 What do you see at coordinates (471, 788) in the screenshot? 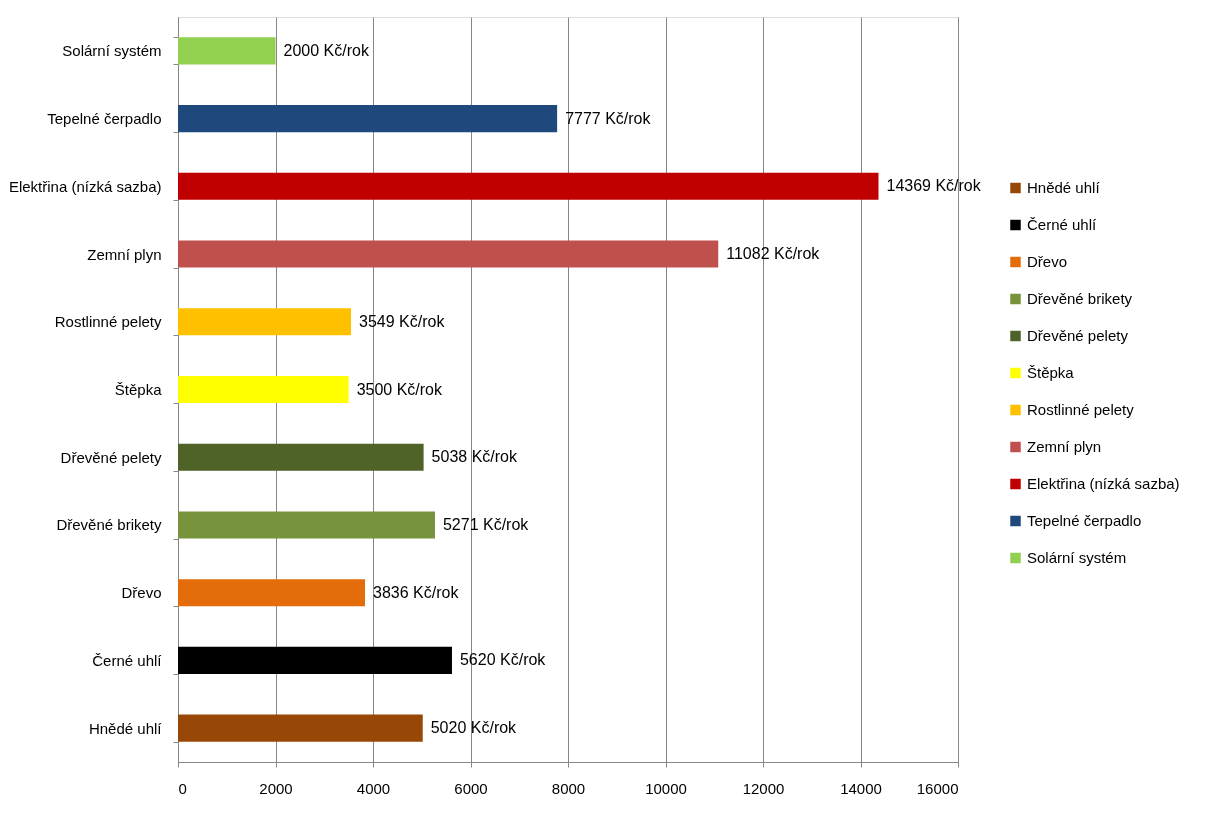
I see `x-tick-label: 6000` at bounding box center [471, 788].